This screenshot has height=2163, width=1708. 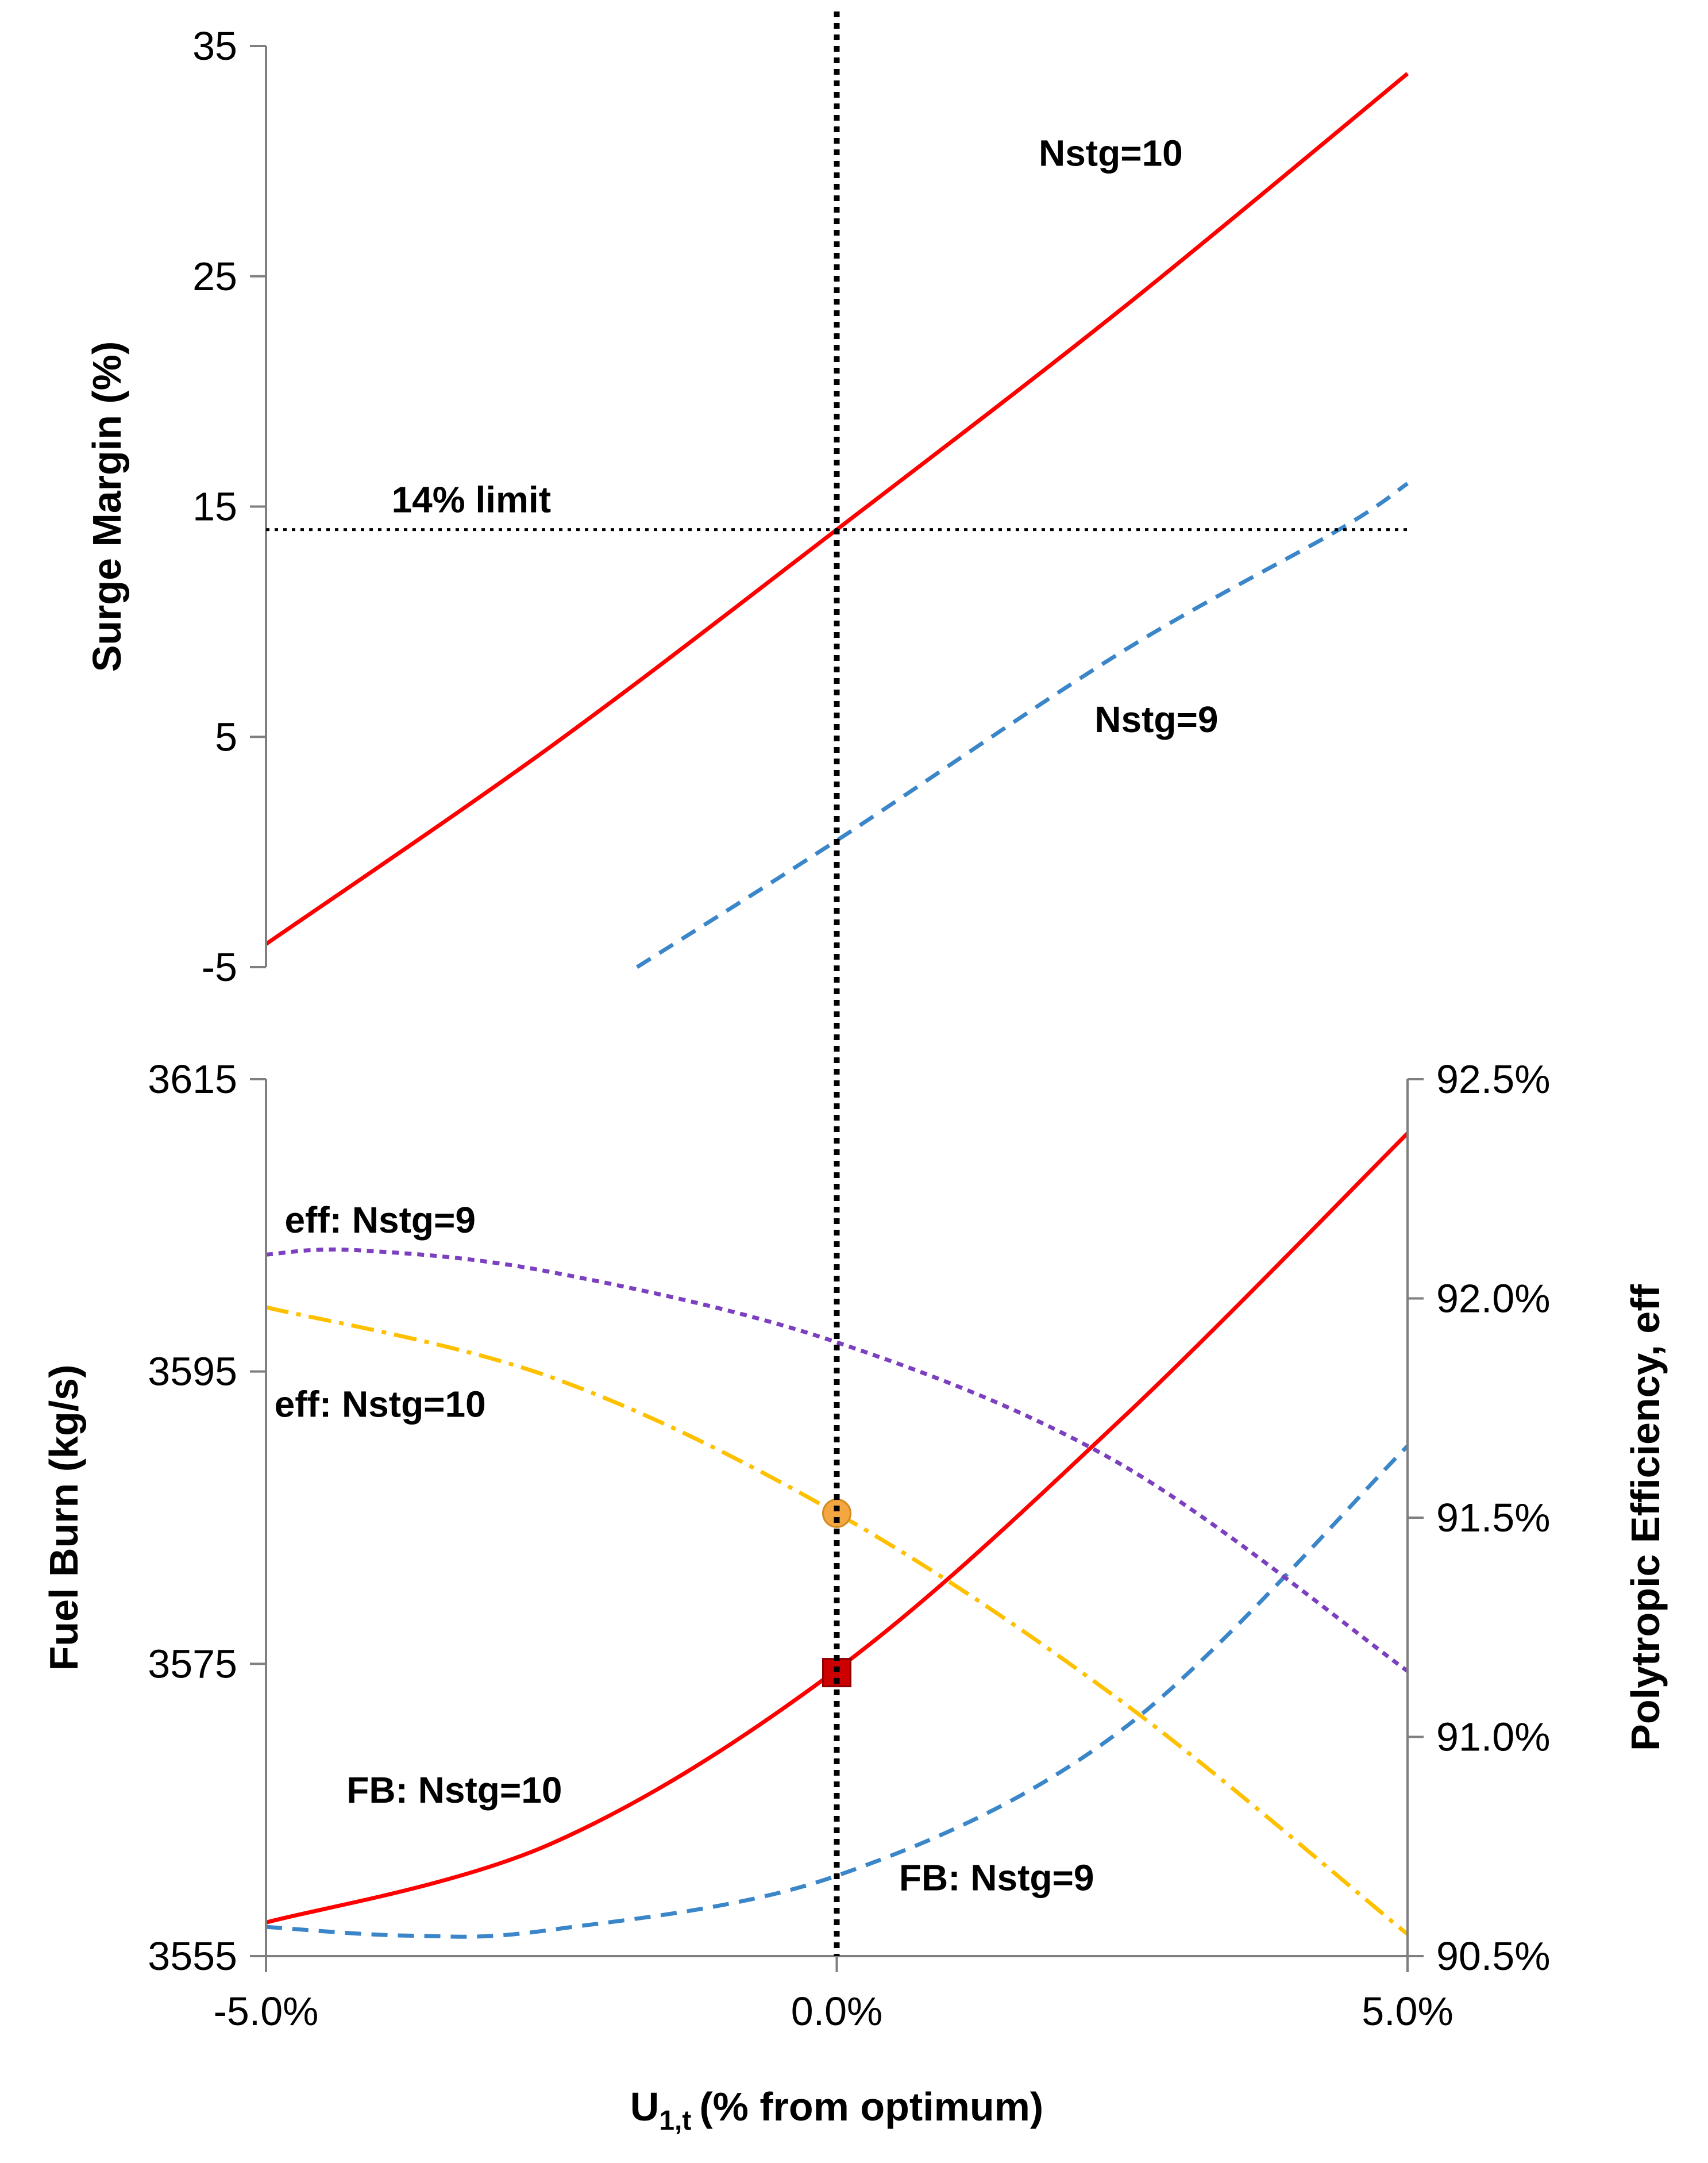 What do you see at coordinates (996, 1878) in the screenshot?
I see `annotation-fb-nstg-9: FB: Nstg=9` at bounding box center [996, 1878].